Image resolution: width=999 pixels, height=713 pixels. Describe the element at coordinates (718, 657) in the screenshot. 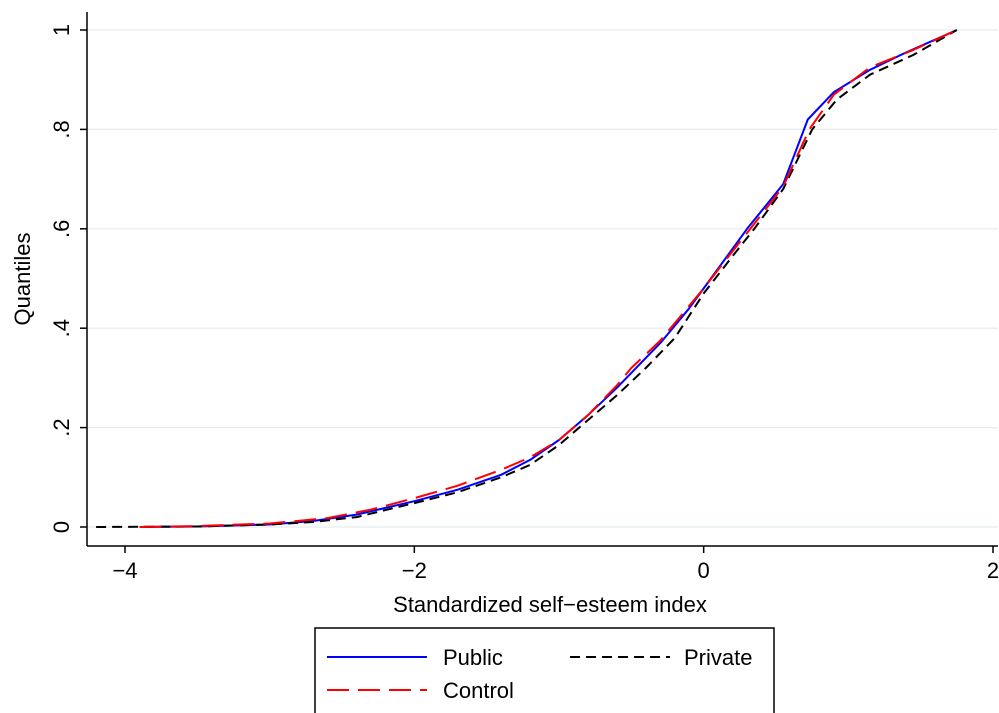

I see `legend-label-private: Private` at that location.